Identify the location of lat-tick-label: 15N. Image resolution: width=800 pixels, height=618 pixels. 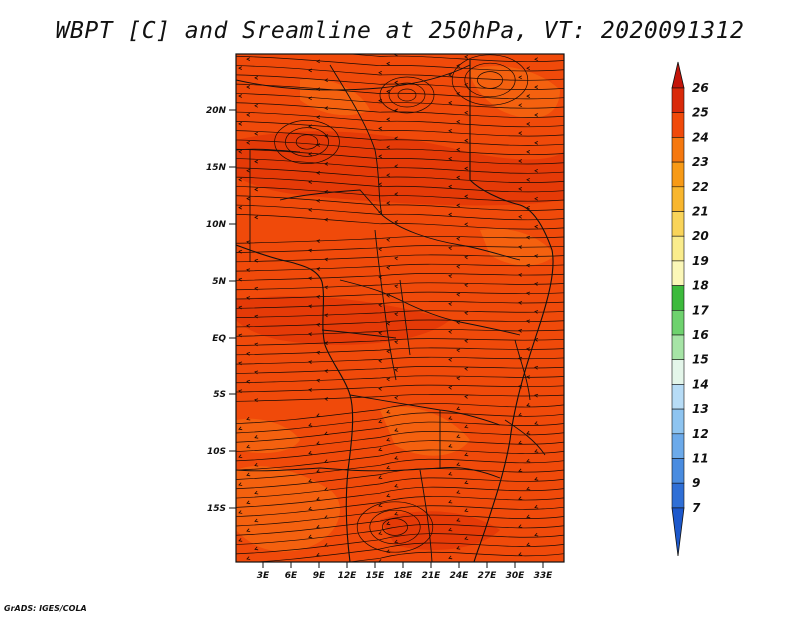
(216, 168).